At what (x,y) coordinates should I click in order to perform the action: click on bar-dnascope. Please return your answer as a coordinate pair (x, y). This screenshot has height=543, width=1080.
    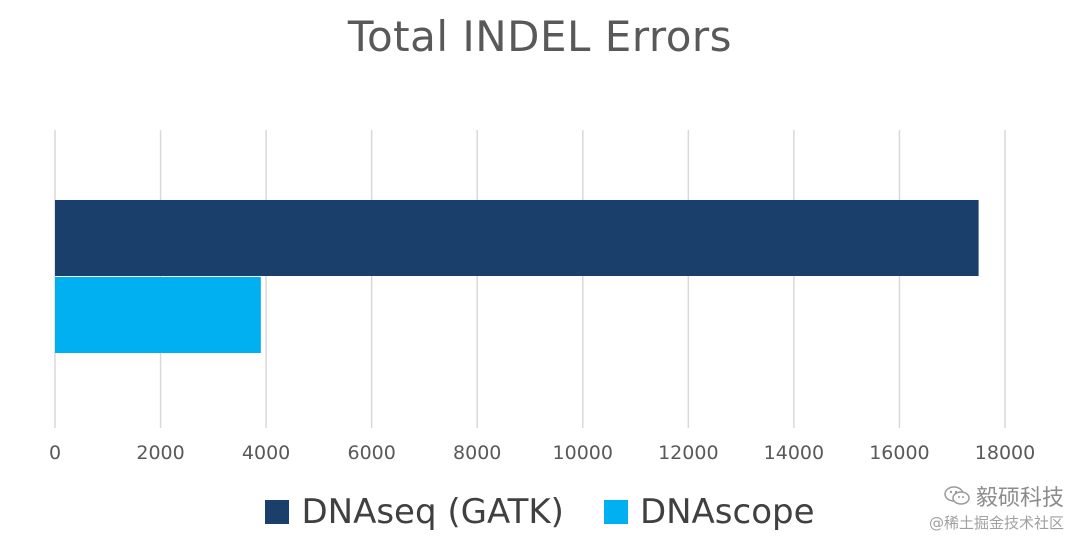
    Looking at the image, I should click on (158, 315).